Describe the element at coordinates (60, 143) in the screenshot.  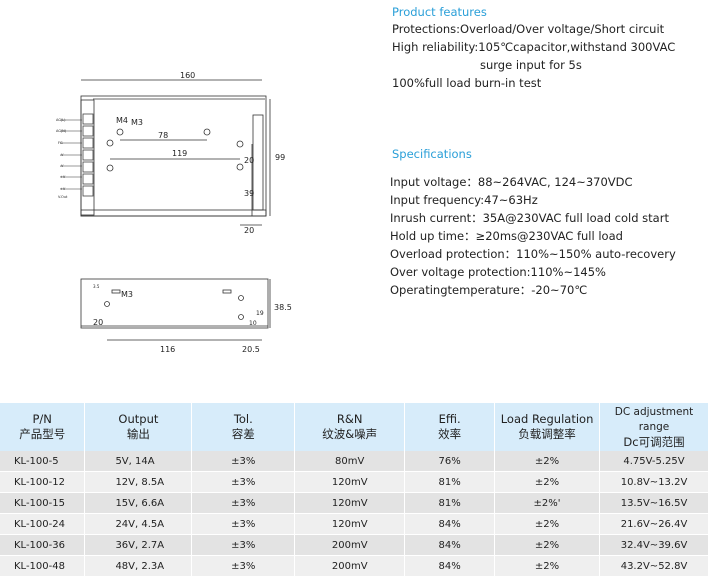
I see `terminal-label: FG` at that location.